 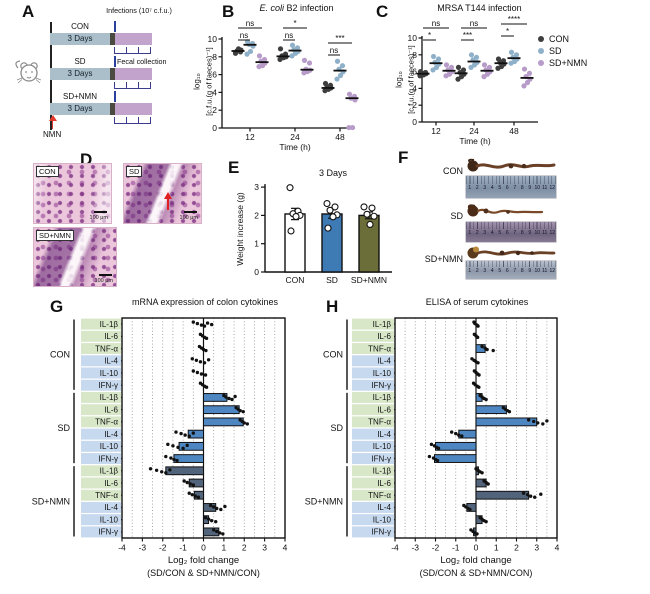 I want to click on intestine-label-sd: SD, so click(x=456, y=216).